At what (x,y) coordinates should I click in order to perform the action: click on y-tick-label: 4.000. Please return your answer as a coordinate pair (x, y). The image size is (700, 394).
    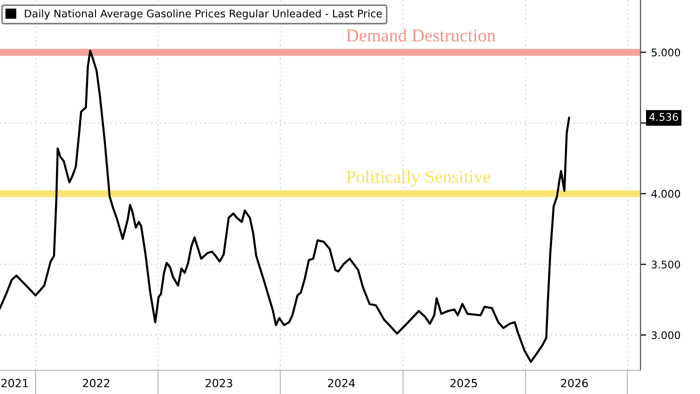
    Looking at the image, I should click on (665, 194).